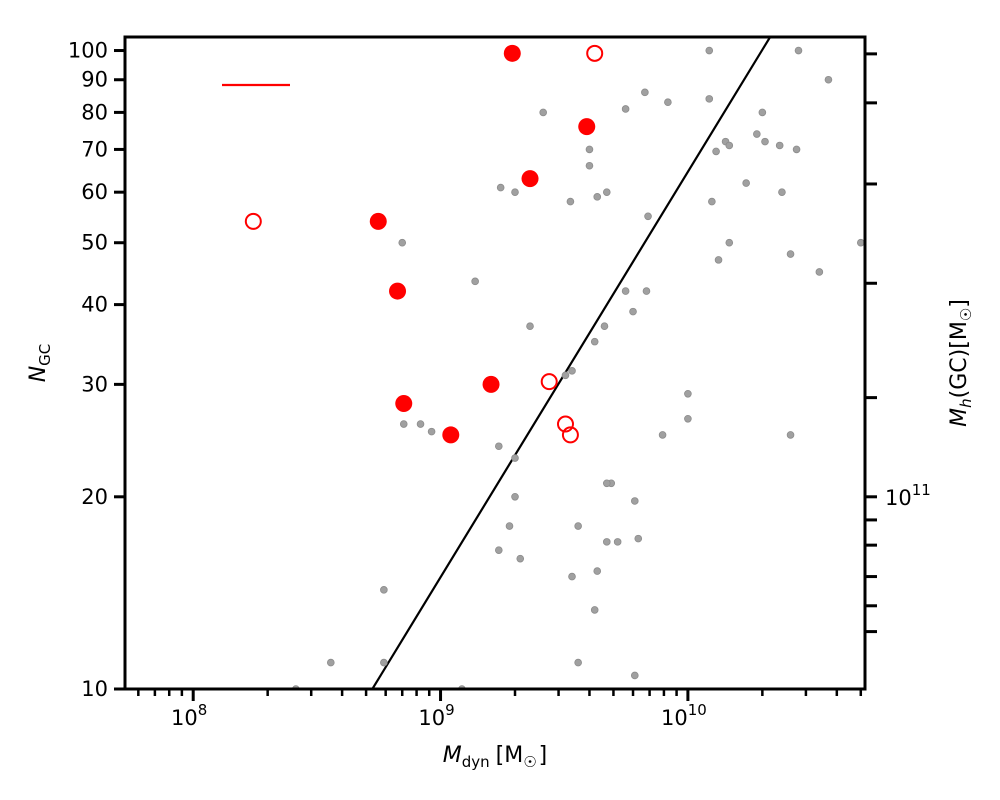 The width and height of the screenshot is (1000, 800). Describe the element at coordinates (94, 689) in the screenshot. I see `y-tick-label: 10` at that location.